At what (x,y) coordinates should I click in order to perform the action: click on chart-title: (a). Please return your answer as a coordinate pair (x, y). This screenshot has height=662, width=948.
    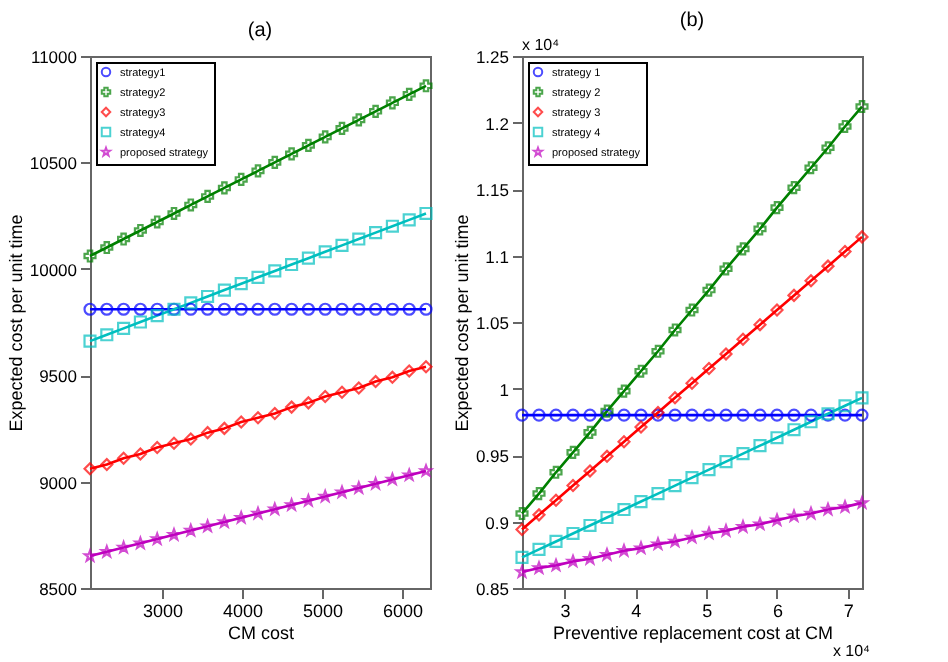
    Looking at the image, I should click on (260, 31).